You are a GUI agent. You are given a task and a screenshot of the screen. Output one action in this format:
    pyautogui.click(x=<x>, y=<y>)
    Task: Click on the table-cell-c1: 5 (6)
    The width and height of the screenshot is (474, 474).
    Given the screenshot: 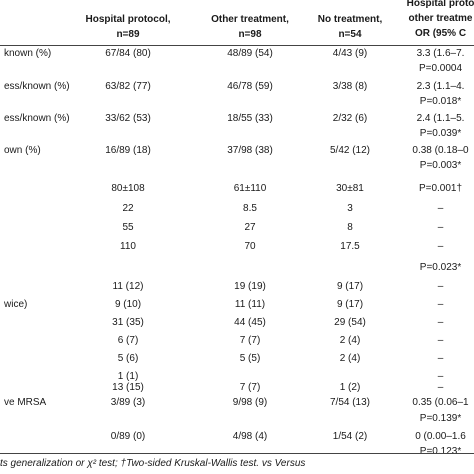 What is the action you would take?
    pyautogui.click(x=128, y=358)
    